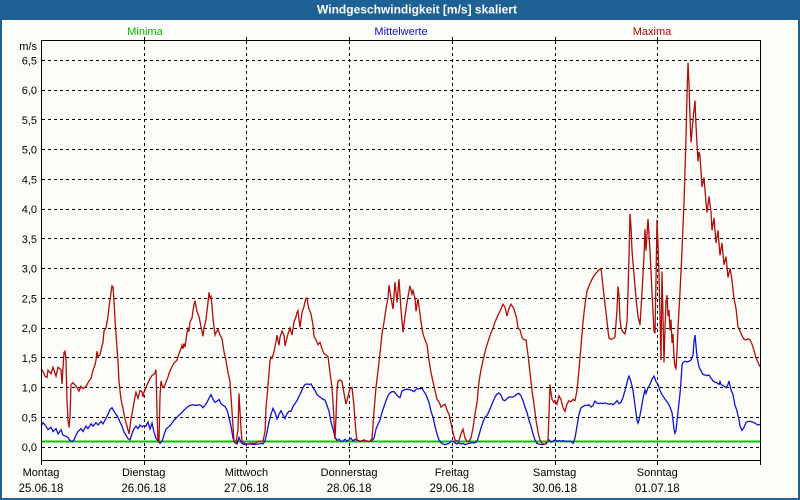 The height and width of the screenshot is (500, 800). What do you see at coordinates (29, 91) in the screenshot?
I see `svg-text: 6,0` at bounding box center [29, 91].